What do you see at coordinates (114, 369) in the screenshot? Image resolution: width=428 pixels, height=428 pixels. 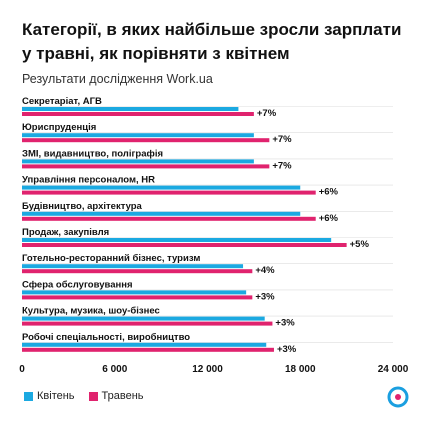 I see `x-tick-label: 6 000` at bounding box center [114, 369].